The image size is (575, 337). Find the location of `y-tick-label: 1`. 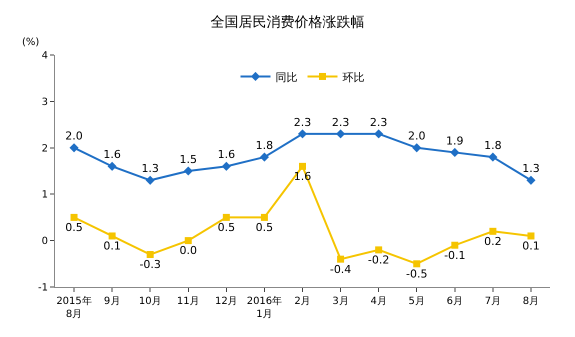

y-tick-label: 1 is located at coordinates (45, 195).